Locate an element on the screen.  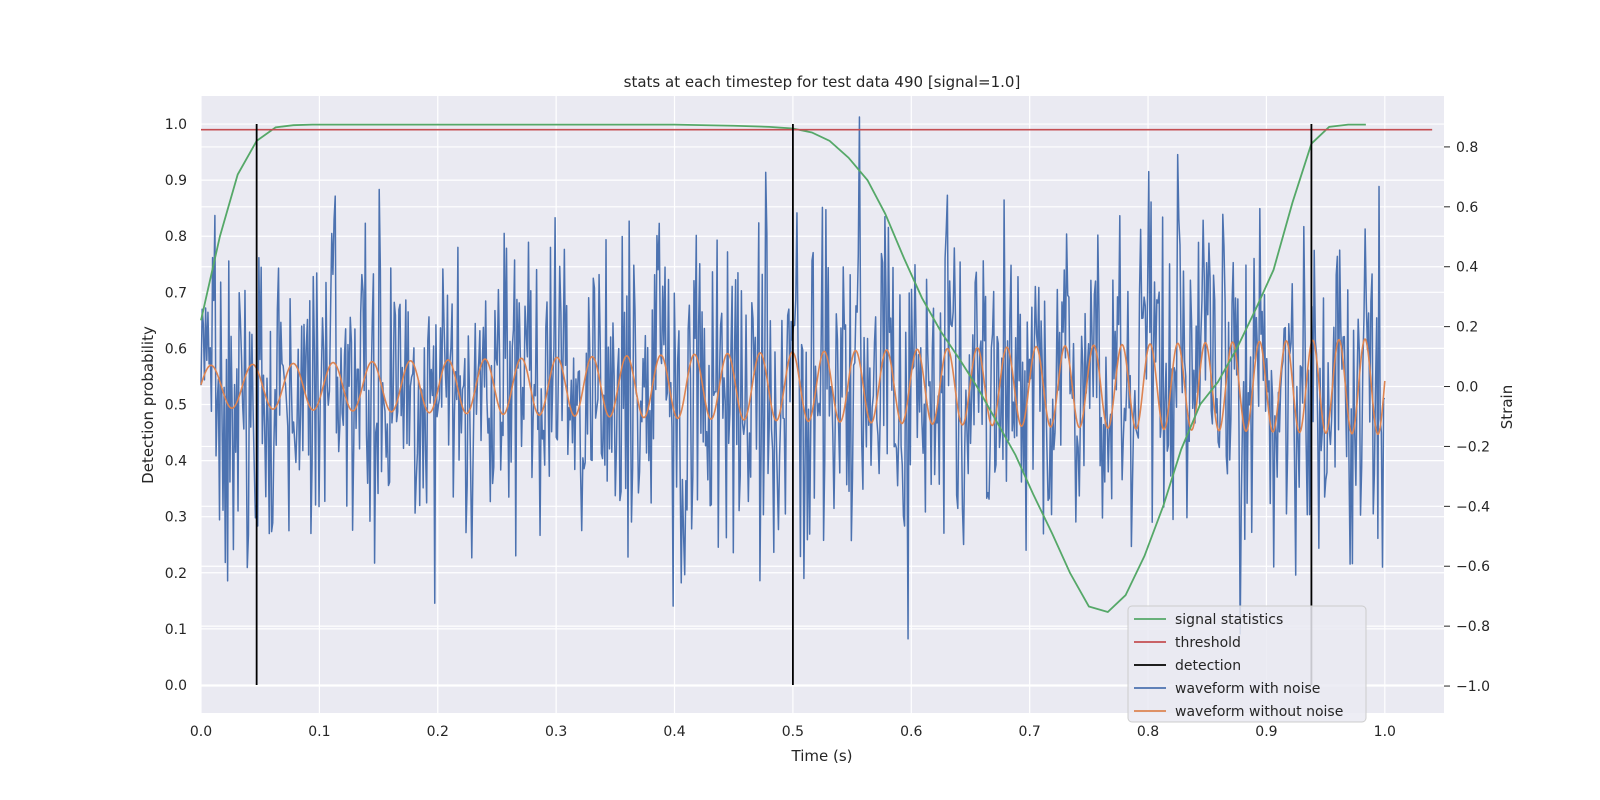
x-axis-label: Time (s) is located at coordinates (822, 756).